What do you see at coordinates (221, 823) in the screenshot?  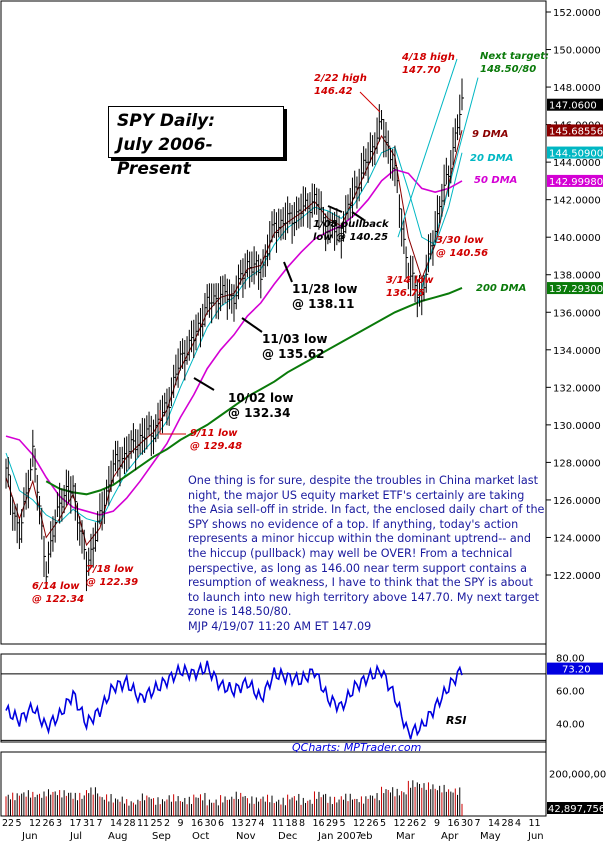 I see `x-day-label: 6` at bounding box center [221, 823].